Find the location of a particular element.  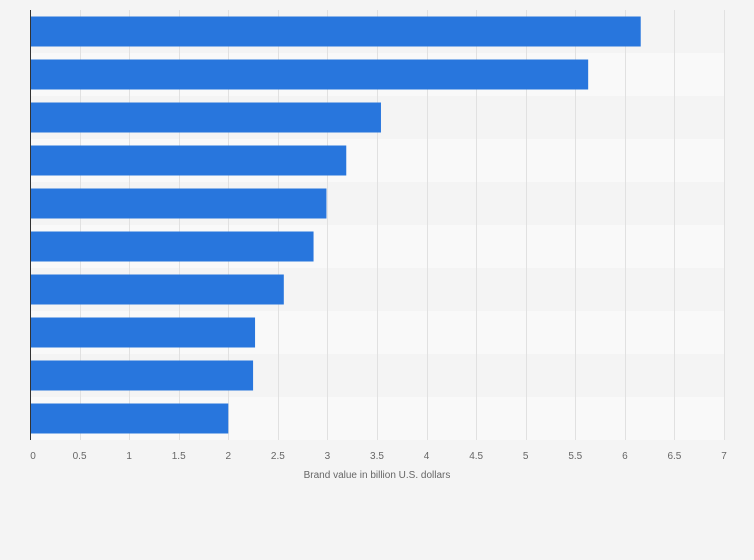

x-tick-label: 4 is located at coordinates (427, 456).